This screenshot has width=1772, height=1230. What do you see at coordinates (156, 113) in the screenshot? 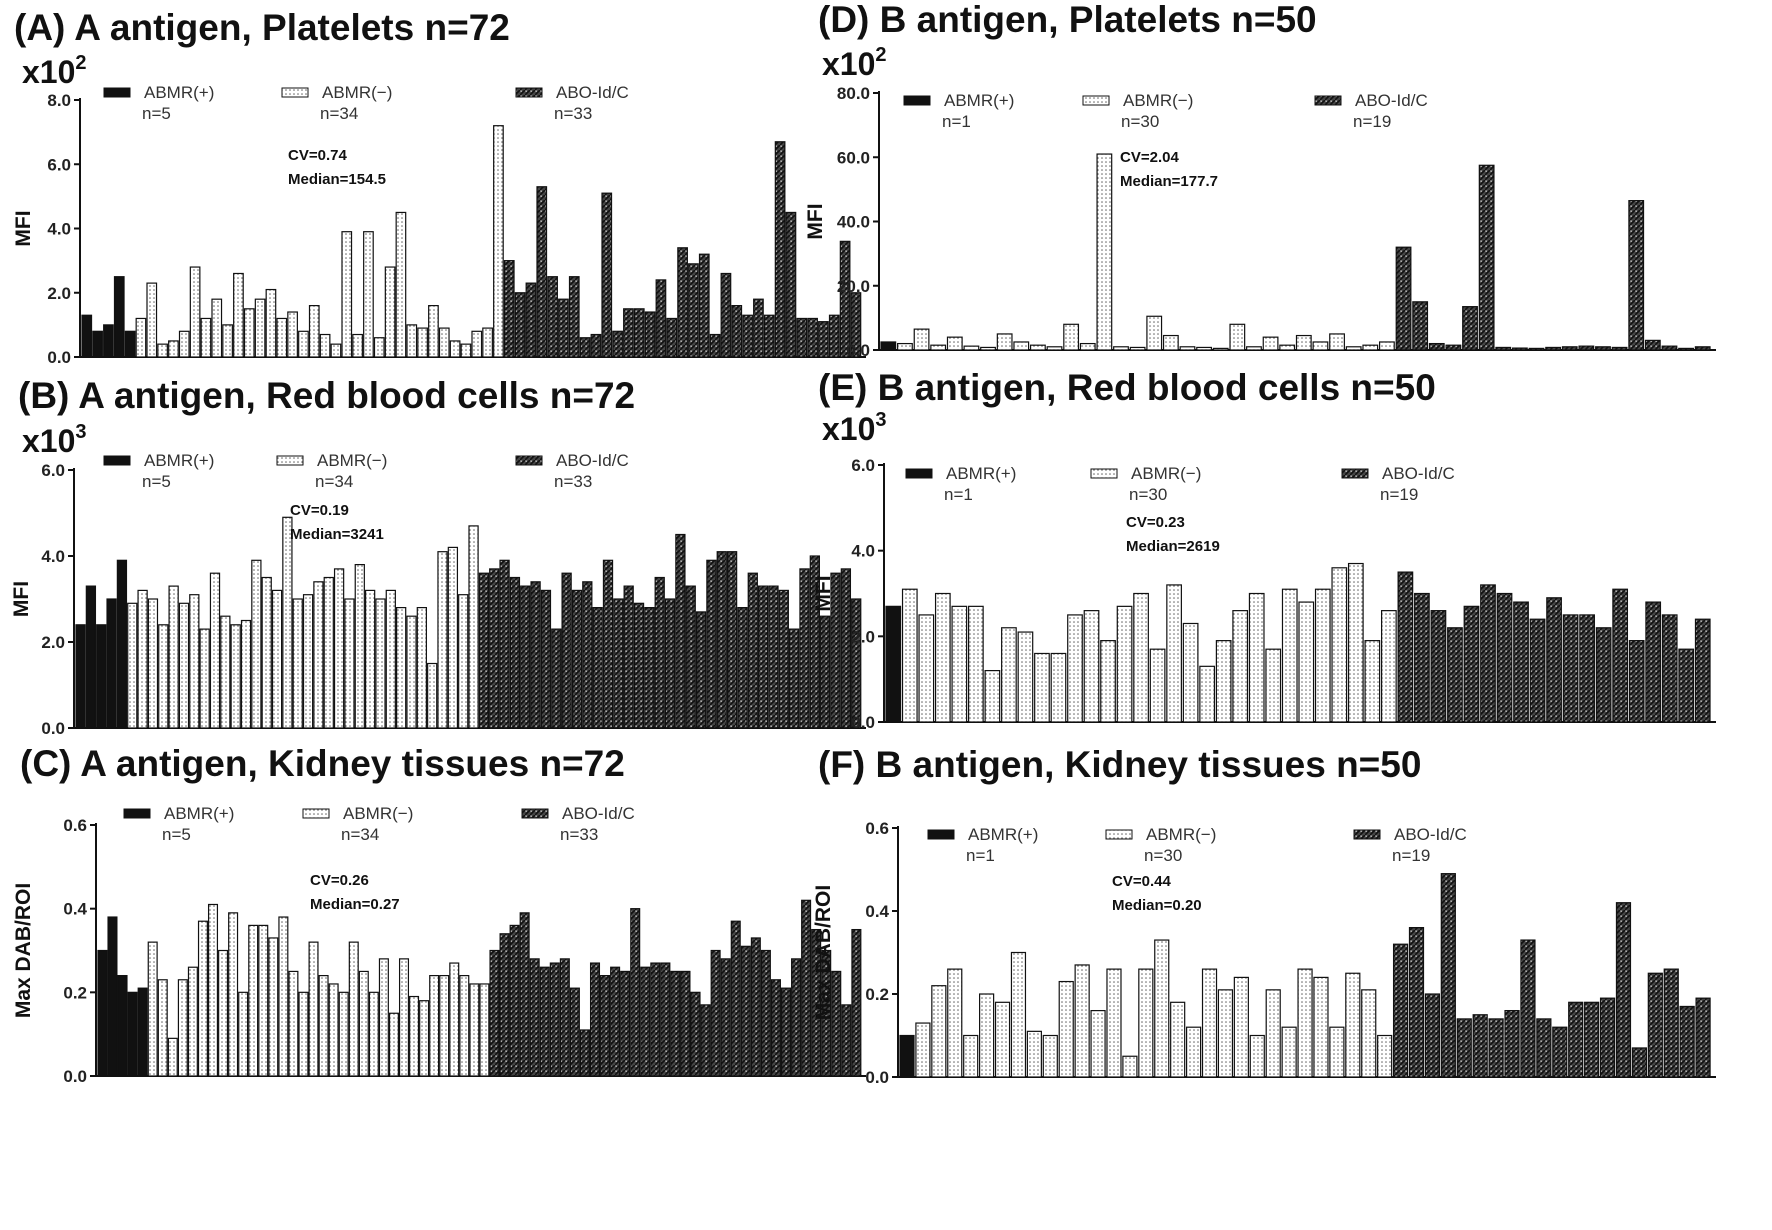
I see `legend-count: n=5` at bounding box center [156, 113].